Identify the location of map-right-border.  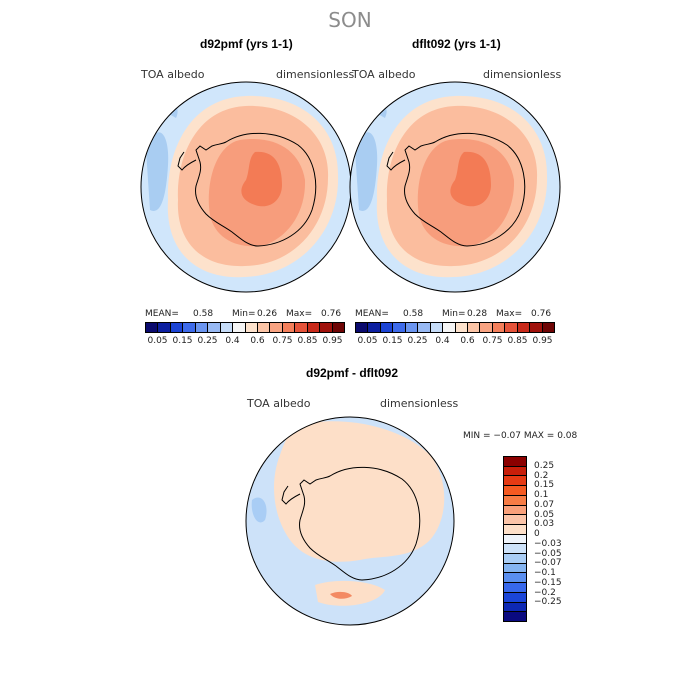
(455, 187).